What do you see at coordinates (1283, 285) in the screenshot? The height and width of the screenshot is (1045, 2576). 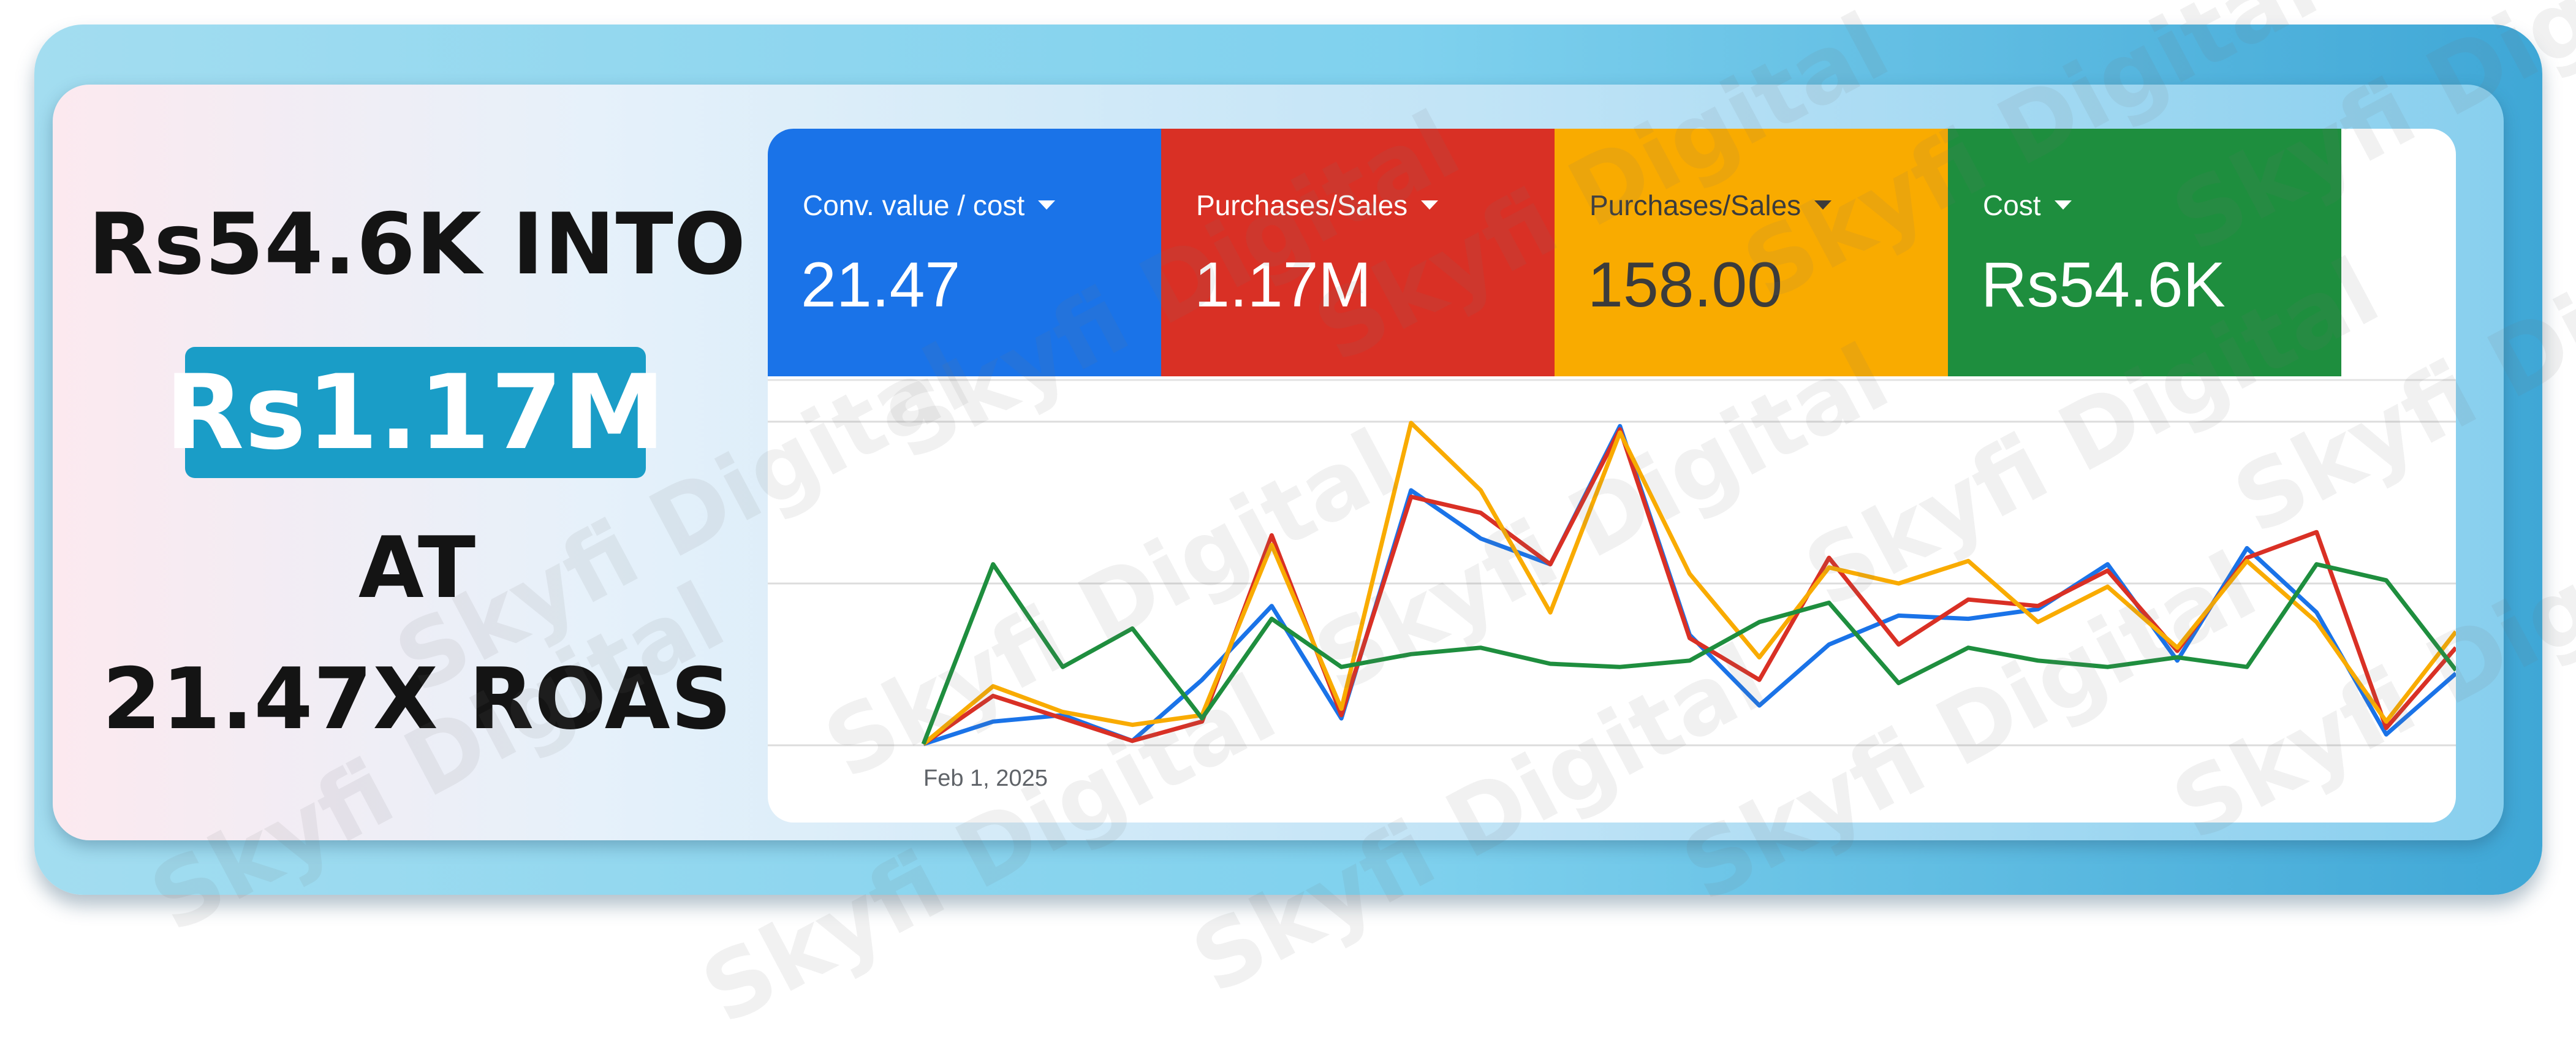 I see `metric-value: 1.17M` at bounding box center [1283, 285].